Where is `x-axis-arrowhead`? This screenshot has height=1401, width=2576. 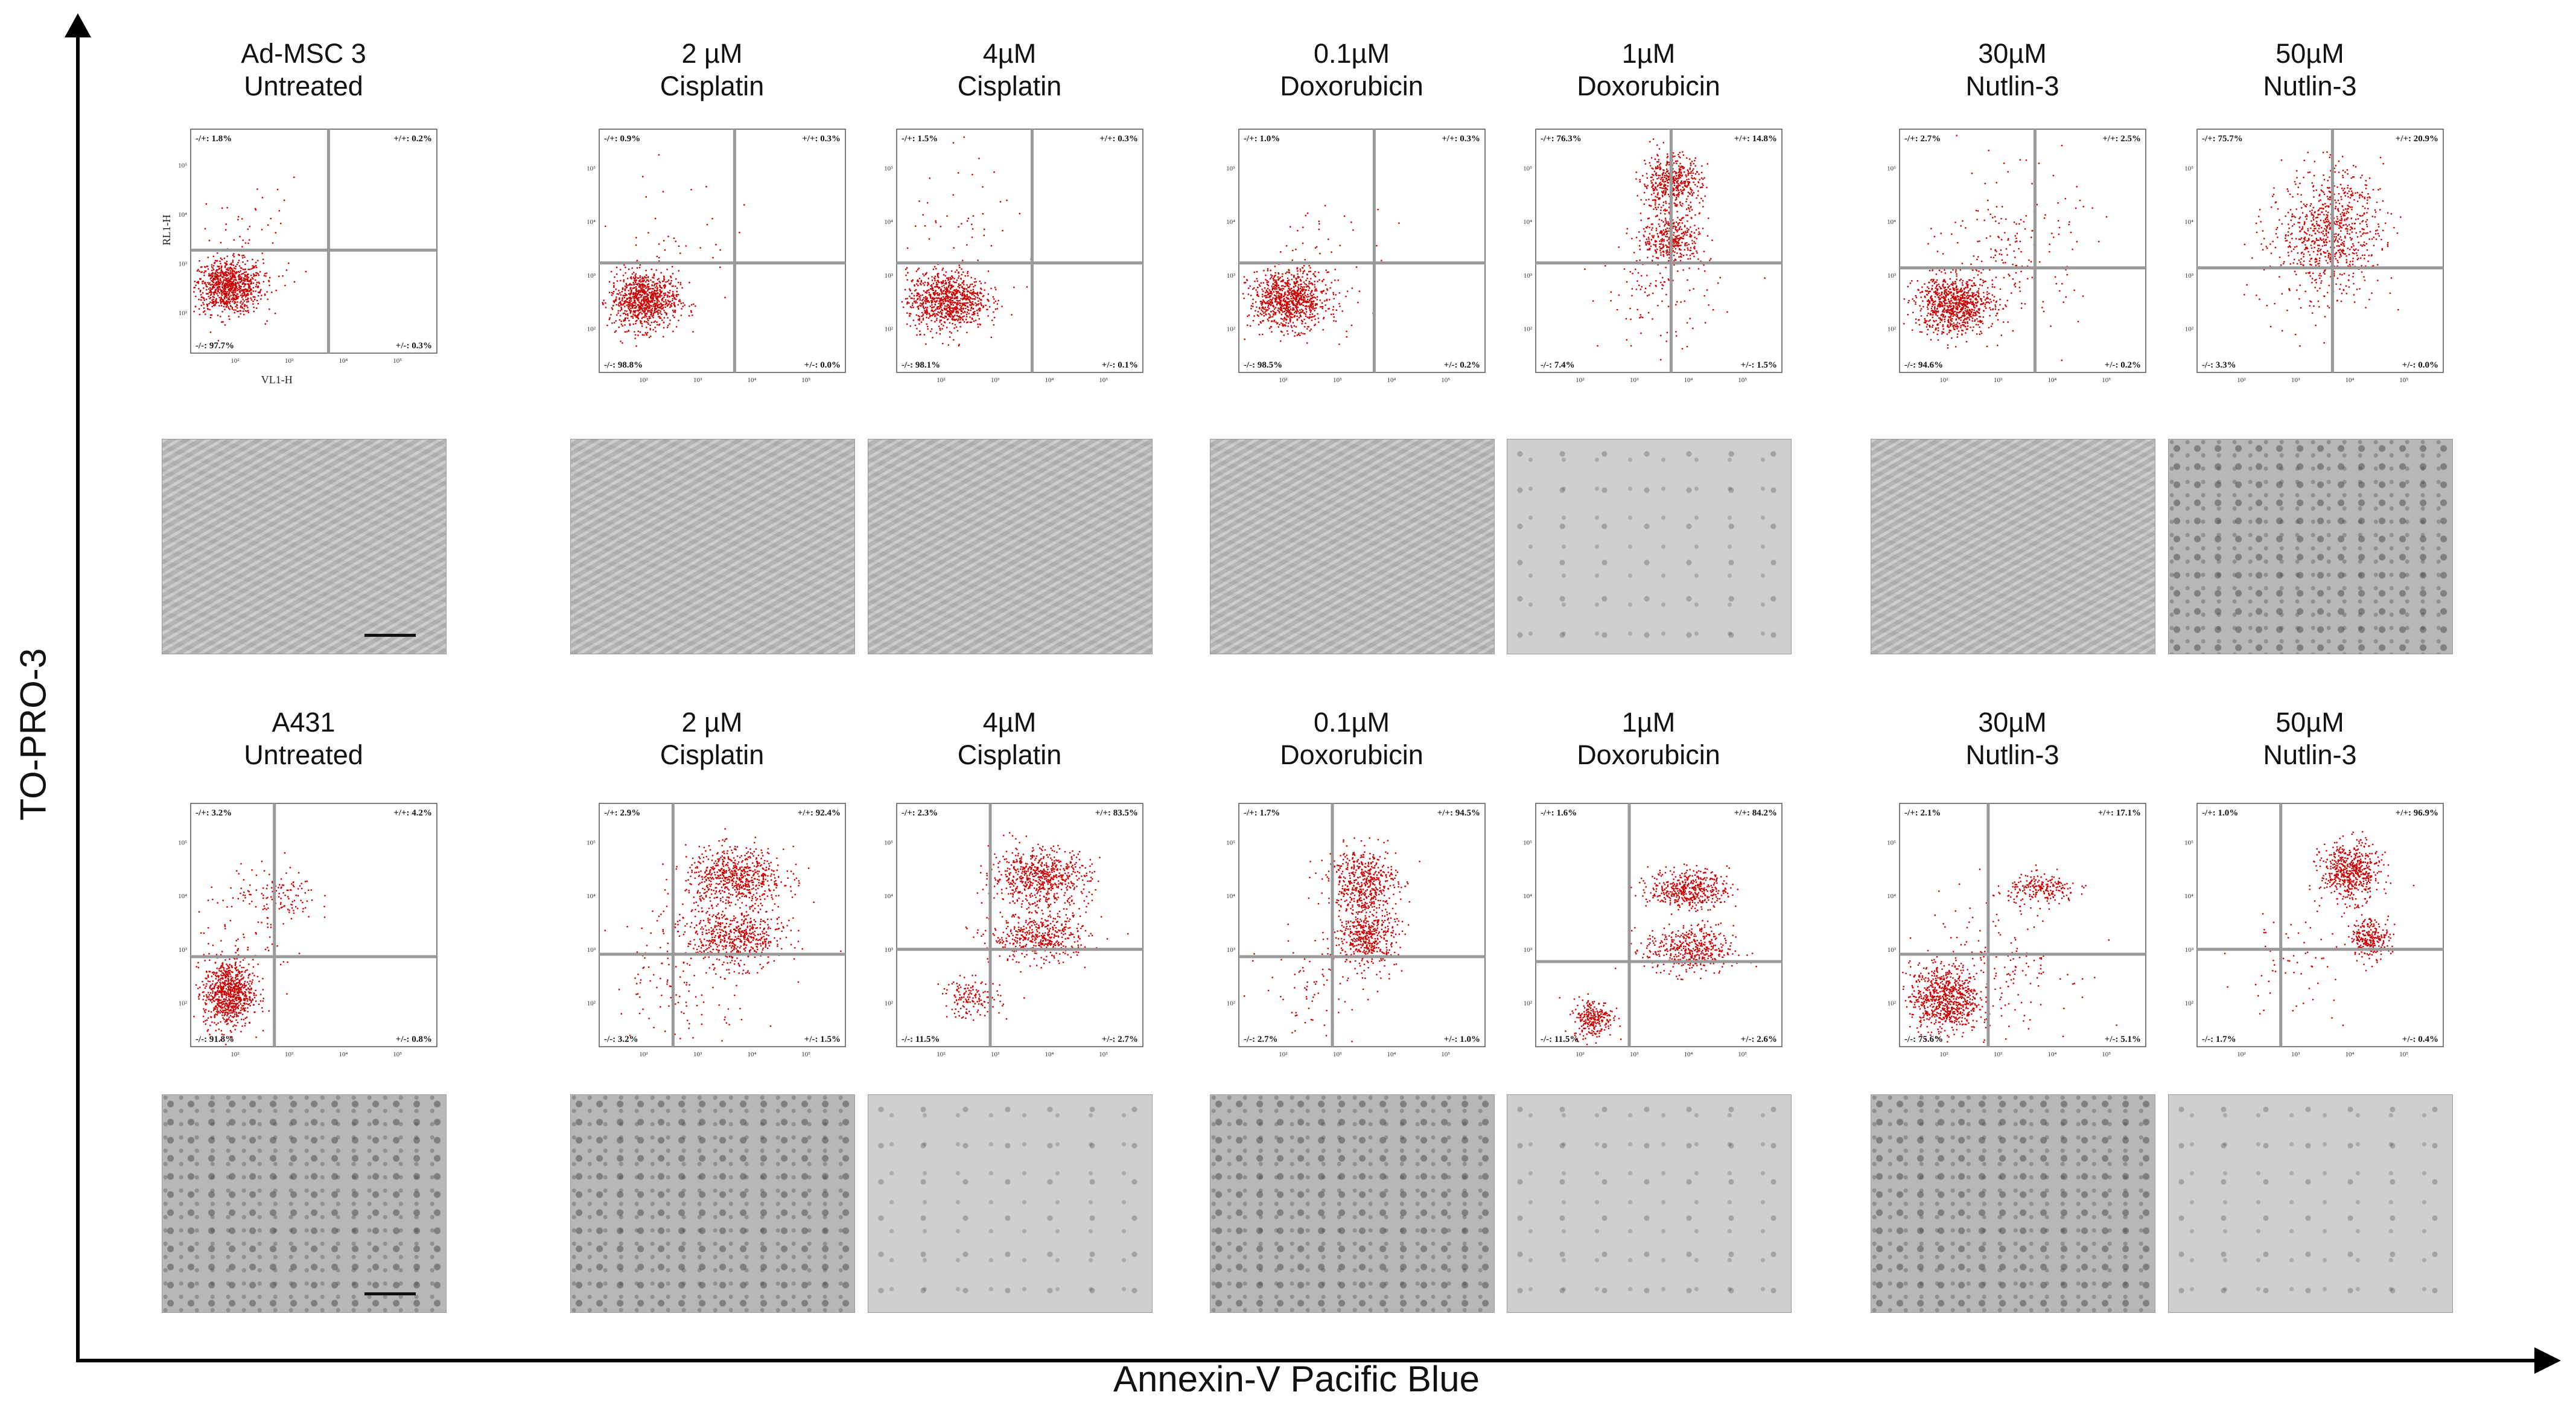 x-axis-arrowhead is located at coordinates (2548, 1360).